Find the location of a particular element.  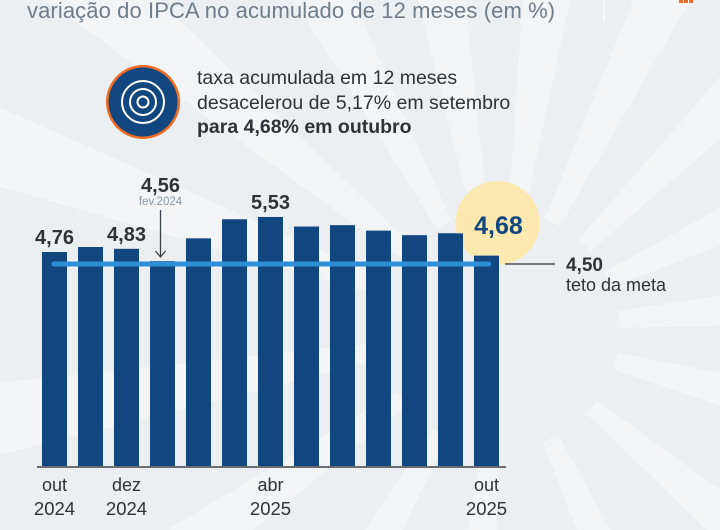

x-tick-year-6: 2025 is located at coordinates (270, 508).